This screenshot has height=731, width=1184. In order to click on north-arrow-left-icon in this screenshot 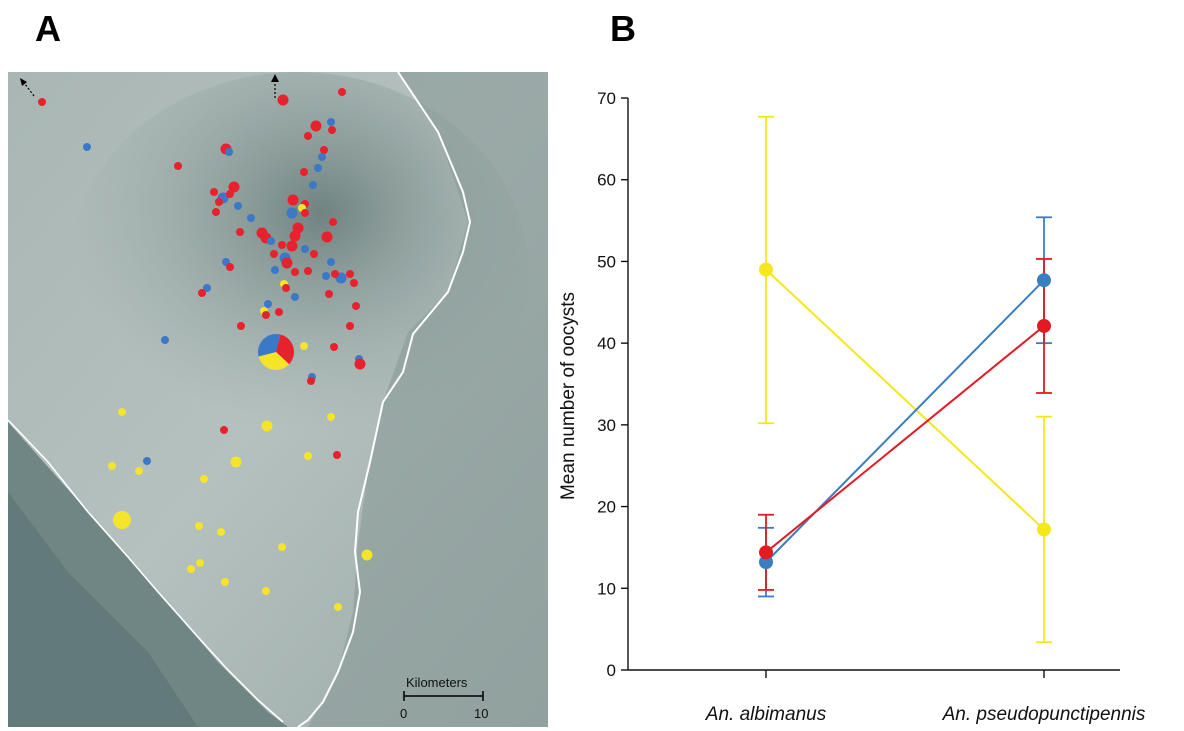, I will do `click(27, 87)`.